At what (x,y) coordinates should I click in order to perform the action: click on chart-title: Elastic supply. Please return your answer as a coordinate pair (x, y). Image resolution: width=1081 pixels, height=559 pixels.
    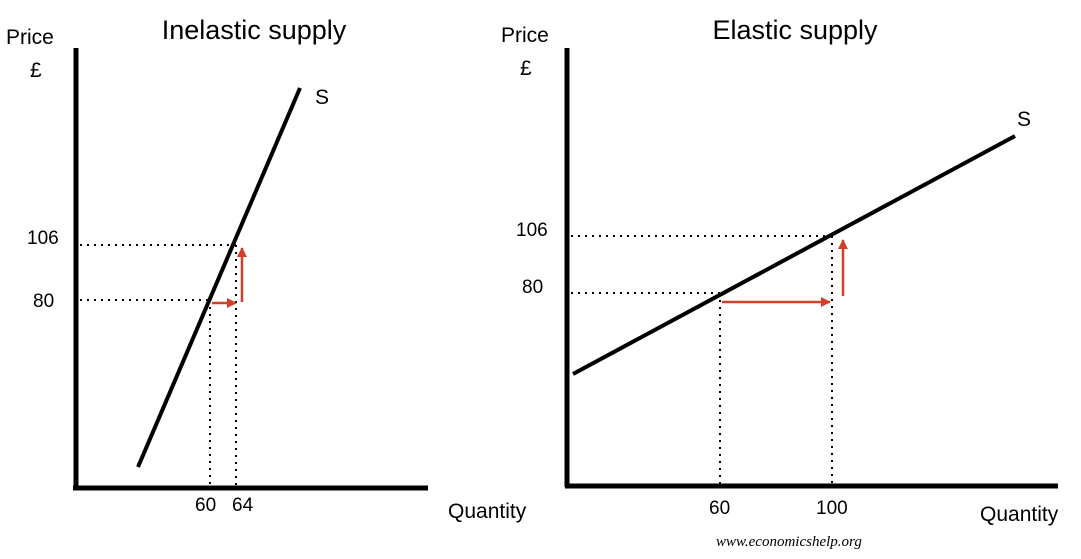
    Looking at the image, I should click on (795, 30).